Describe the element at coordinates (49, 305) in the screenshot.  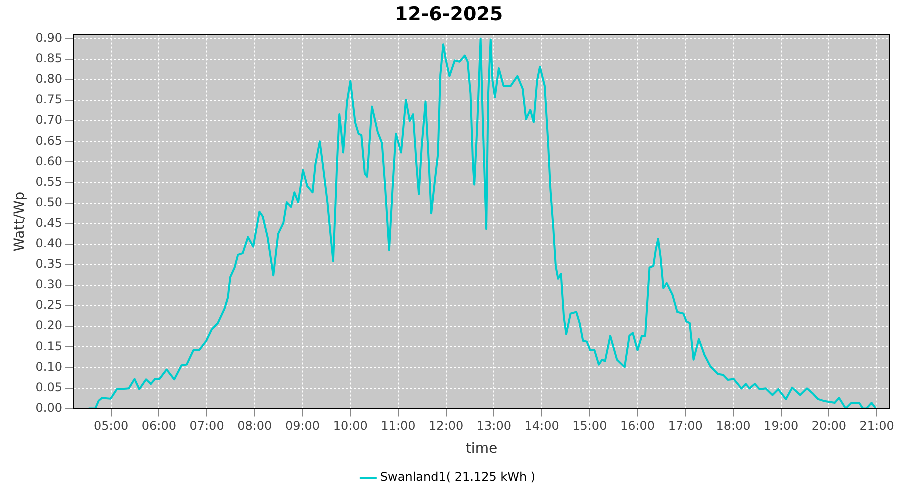
I see `y-tick-label: 0.25` at that location.